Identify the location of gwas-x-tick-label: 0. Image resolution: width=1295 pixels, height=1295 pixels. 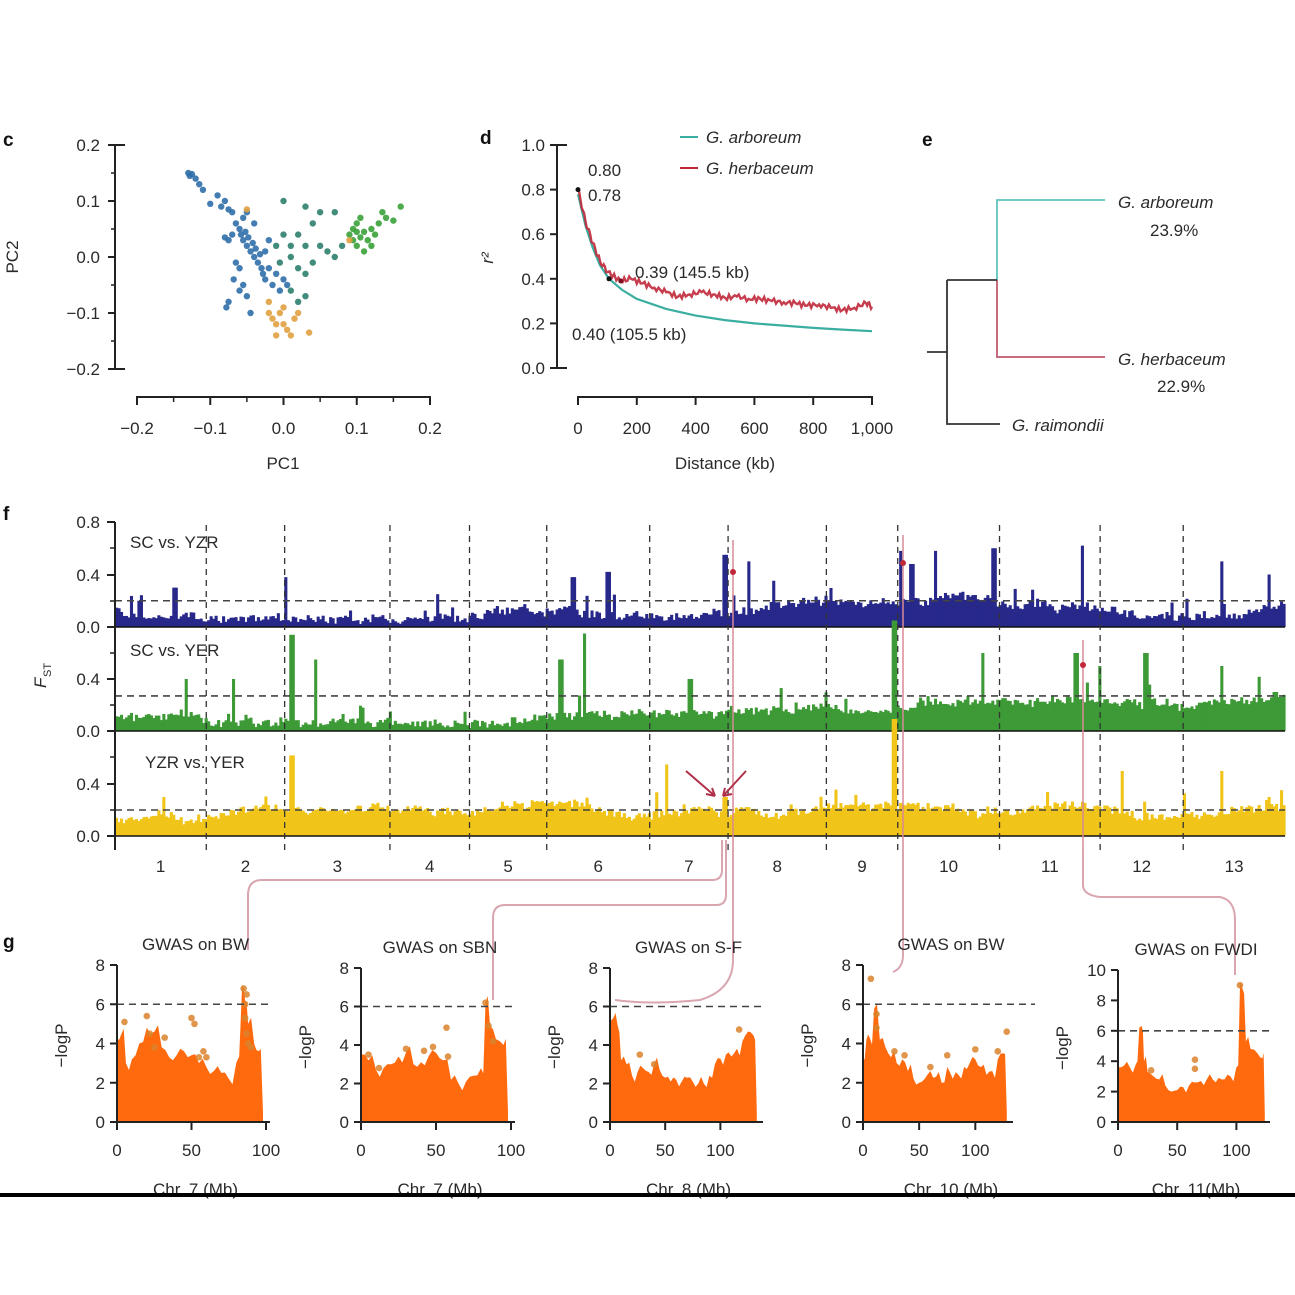
(116, 1150).